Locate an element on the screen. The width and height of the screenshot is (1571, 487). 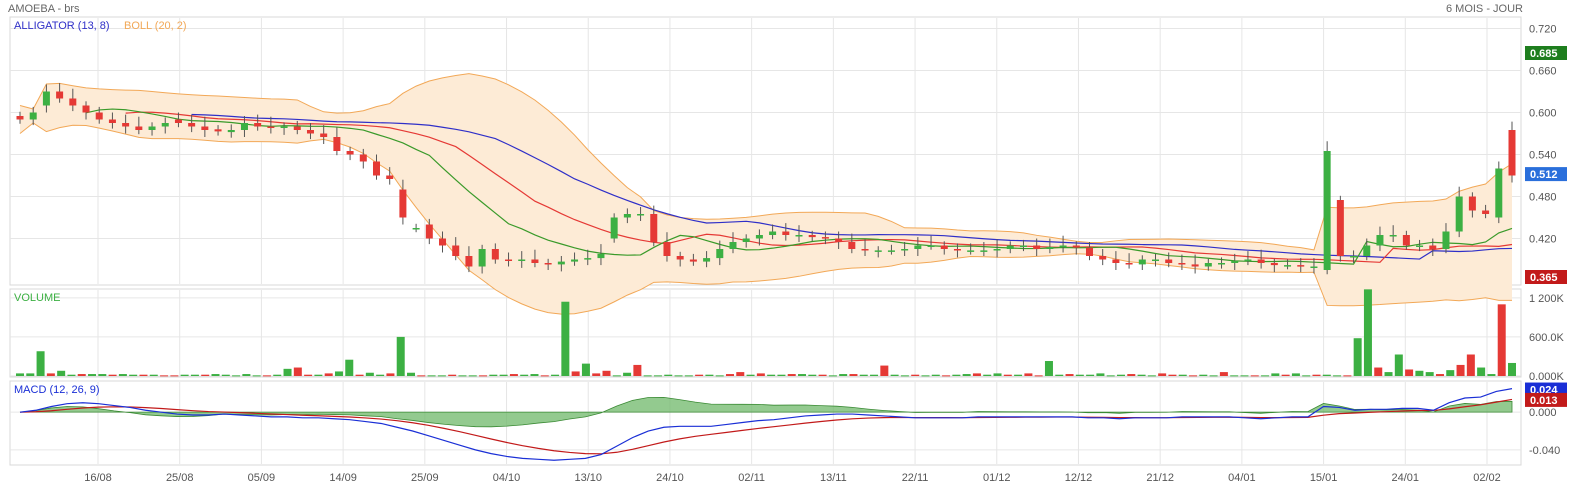
y-tick-label: 0.540 is located at coordinates (1543, 156).